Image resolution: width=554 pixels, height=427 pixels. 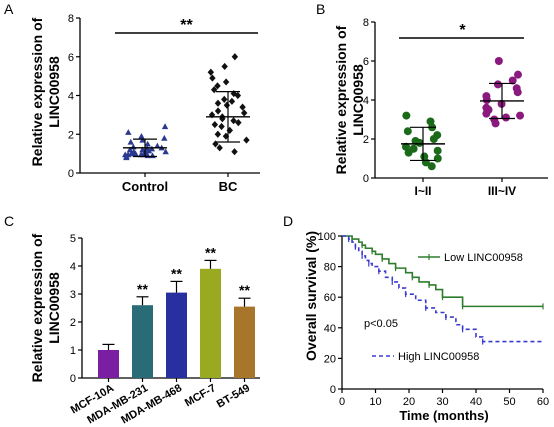 What do you see at coordinates (366, 101) in the screenshot?
I see `b-y-tick-label-2: 4` at bounding box center [366, 101].